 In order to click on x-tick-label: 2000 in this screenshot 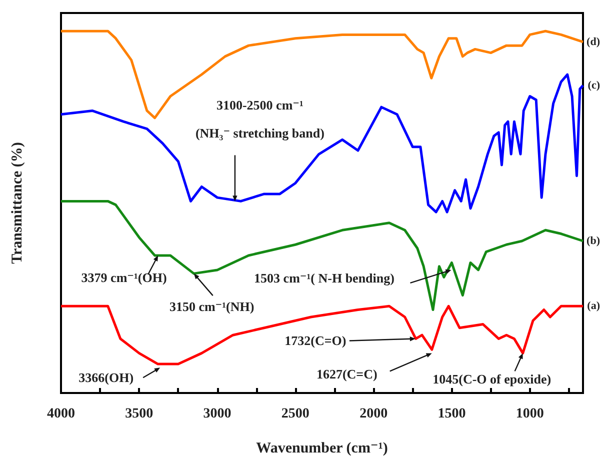, I will do `click(374, 414)`.